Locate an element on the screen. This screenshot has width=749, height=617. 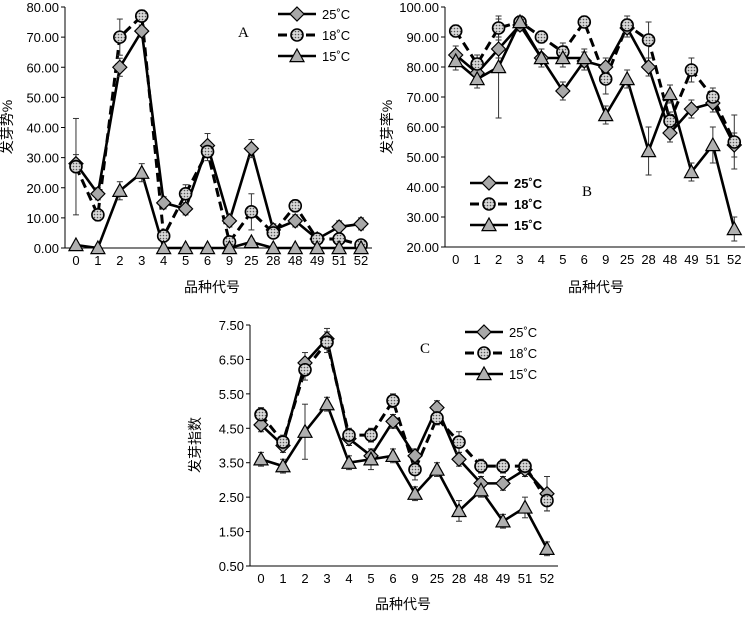
panel-a-x-tick-label: 2 is located at coordinates (119, 260).